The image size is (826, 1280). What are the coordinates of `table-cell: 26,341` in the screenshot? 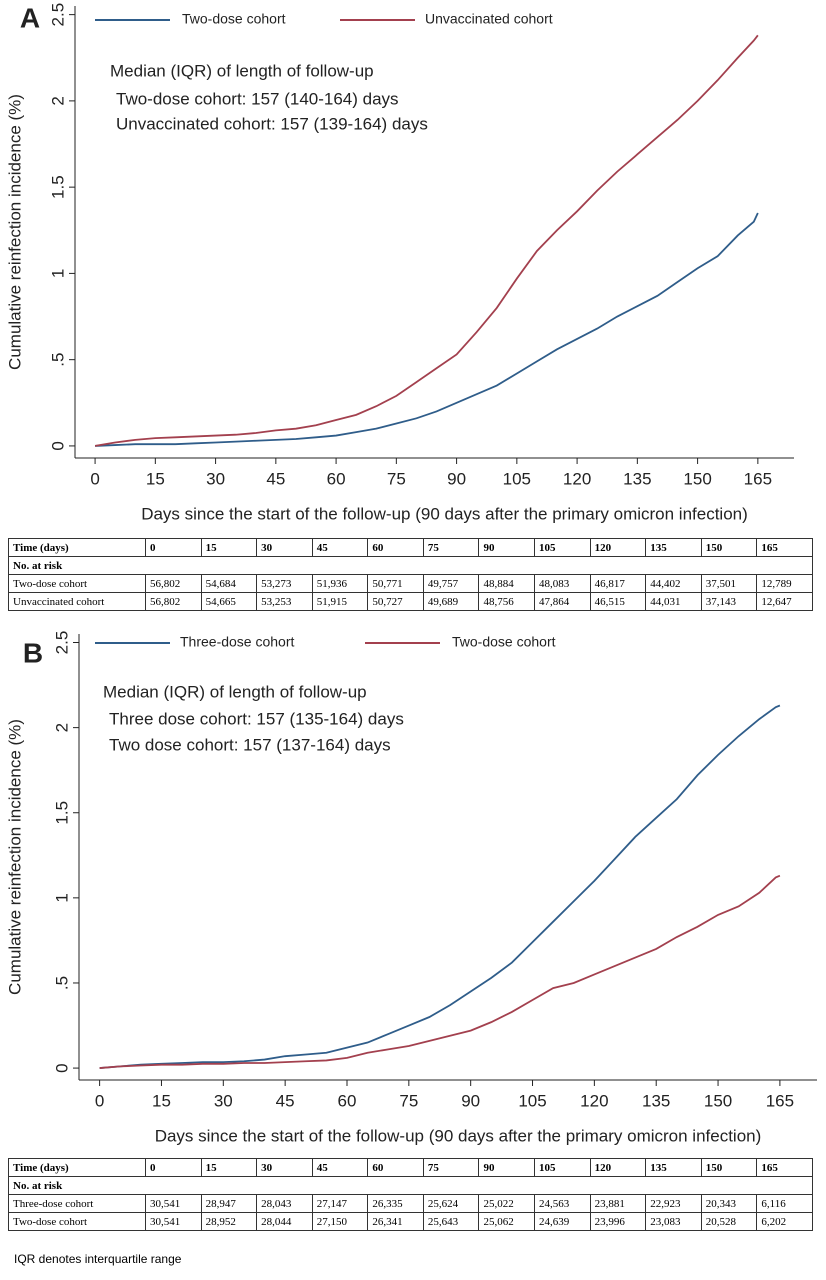 It's located at (395, 1221).